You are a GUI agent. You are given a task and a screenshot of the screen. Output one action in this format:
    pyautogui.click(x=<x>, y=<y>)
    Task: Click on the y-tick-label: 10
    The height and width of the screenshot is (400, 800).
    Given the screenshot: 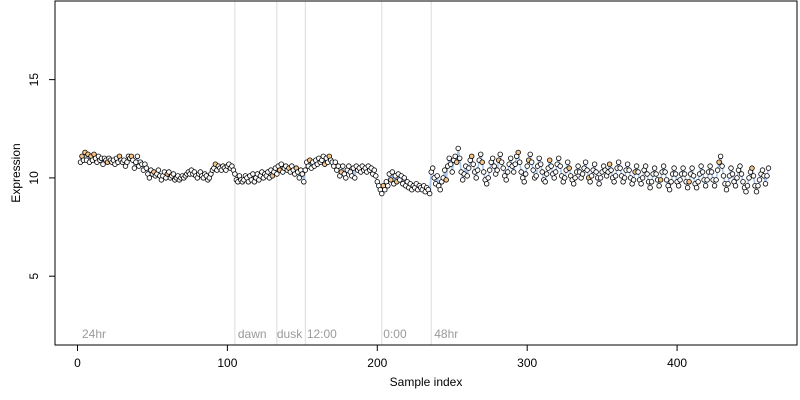 What is the action you would take?
    pyautogui.click(x=34, y=178)
    